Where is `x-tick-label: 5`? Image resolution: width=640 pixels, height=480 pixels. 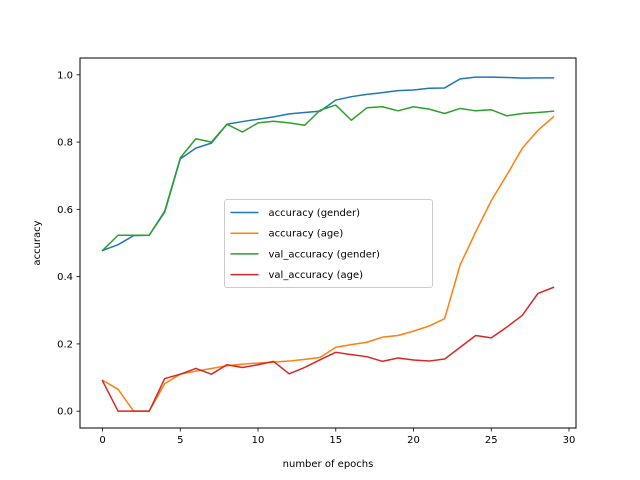
x-tick-label: 5 is located at coordinates (180, 440).